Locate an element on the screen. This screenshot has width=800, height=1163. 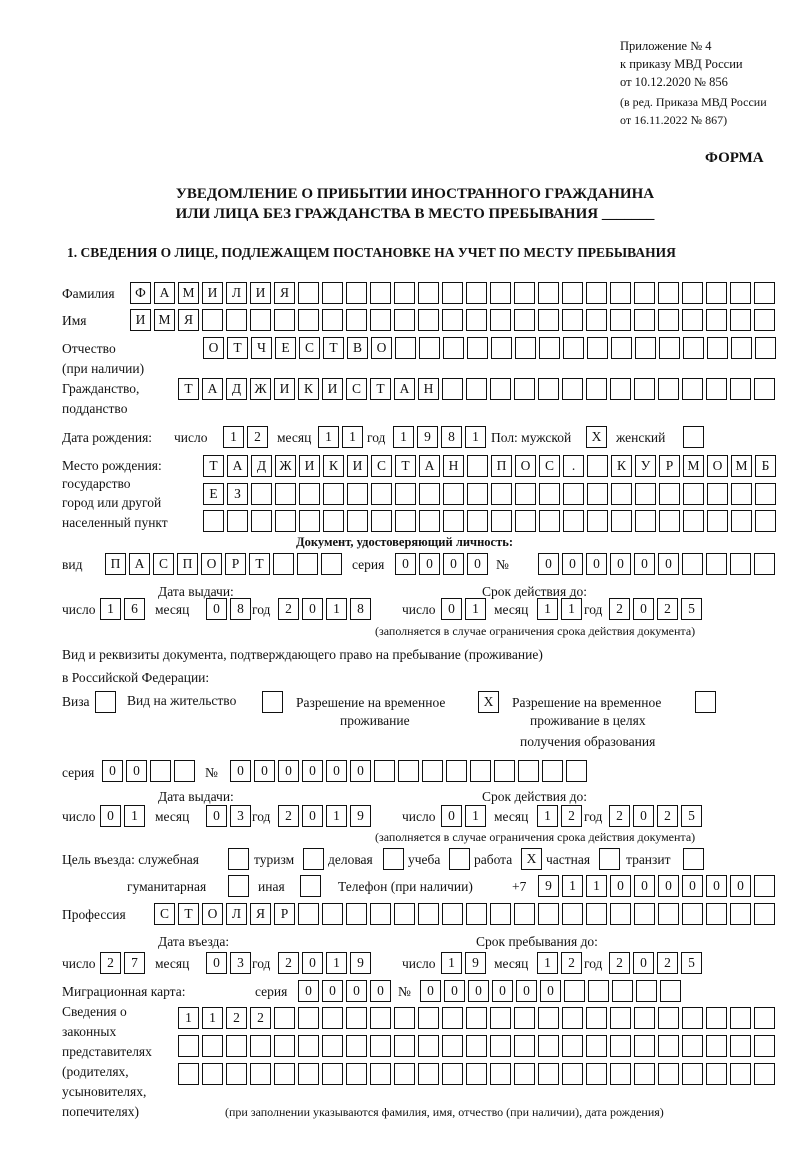
char-cell: Я is located at coordinates (284, 293).